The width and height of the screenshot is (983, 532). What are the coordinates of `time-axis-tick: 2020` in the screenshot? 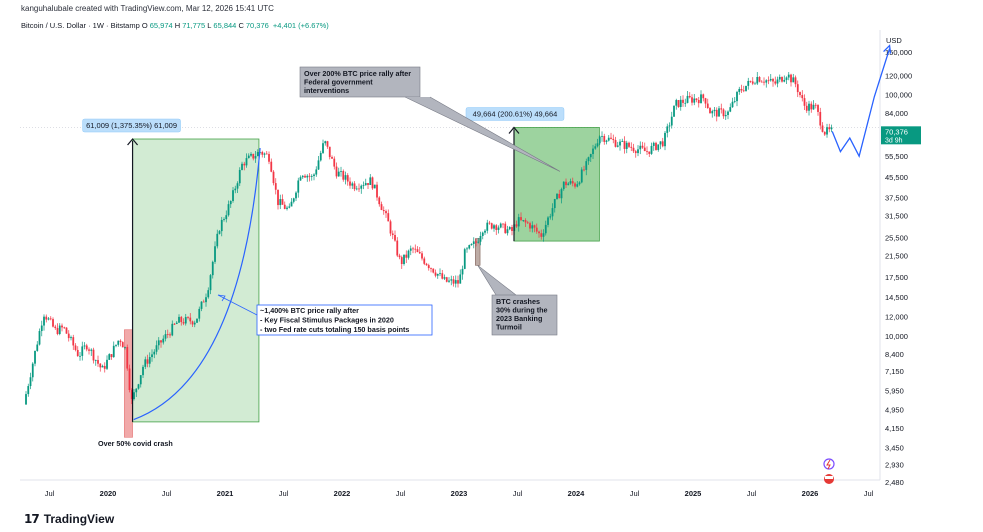 It's located at (108, 493).